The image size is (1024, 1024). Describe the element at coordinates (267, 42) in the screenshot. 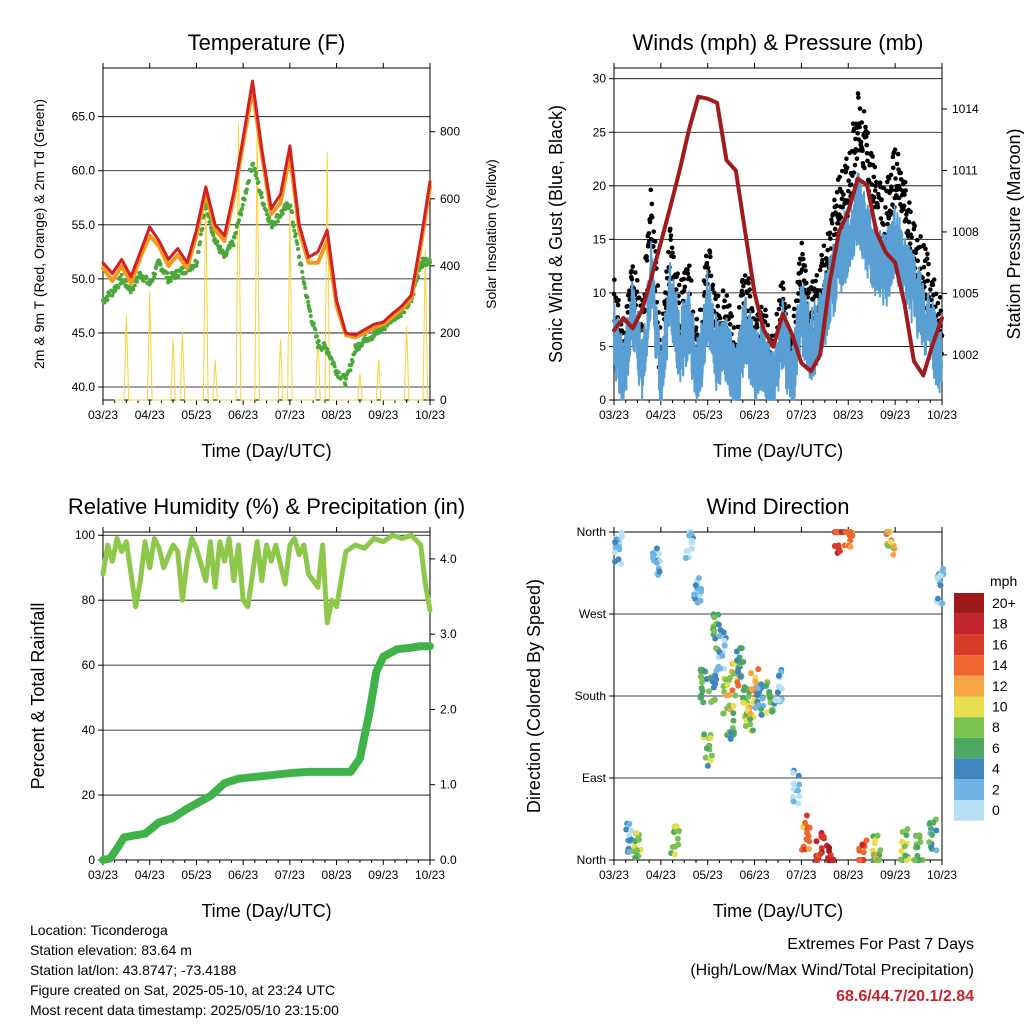

I see `chart-title: Temperature (F)` at that location.